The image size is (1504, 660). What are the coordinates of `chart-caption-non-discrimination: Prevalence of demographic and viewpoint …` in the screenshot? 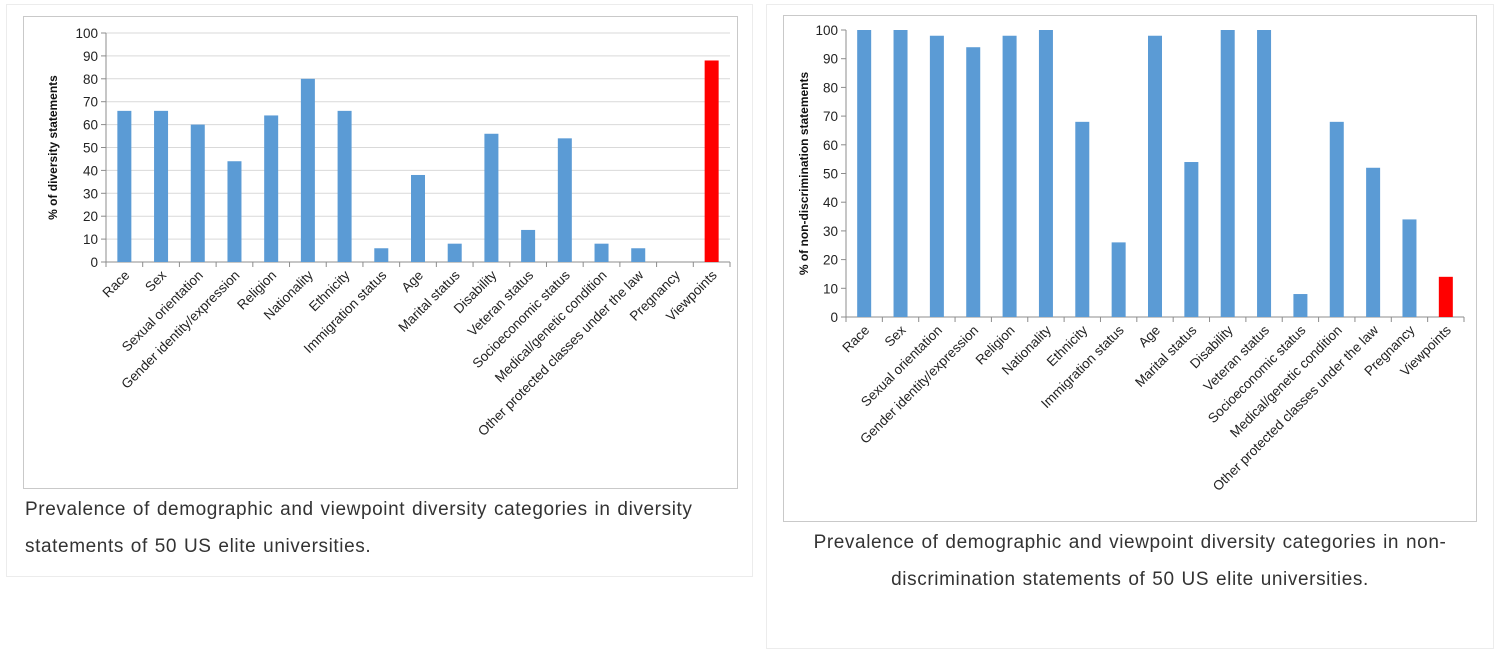 It's located at (1130, 561).